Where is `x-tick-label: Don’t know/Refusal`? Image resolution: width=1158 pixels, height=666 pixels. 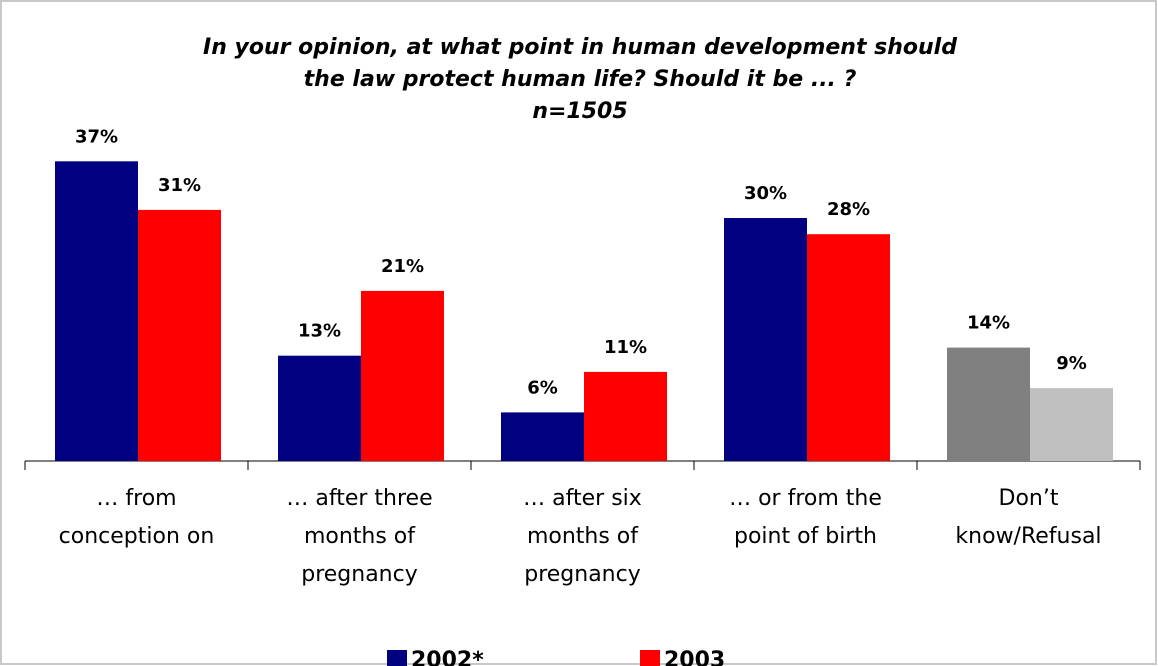
x-tick-label: Don’t know/Refusal is located at coordinates (1028, 517).